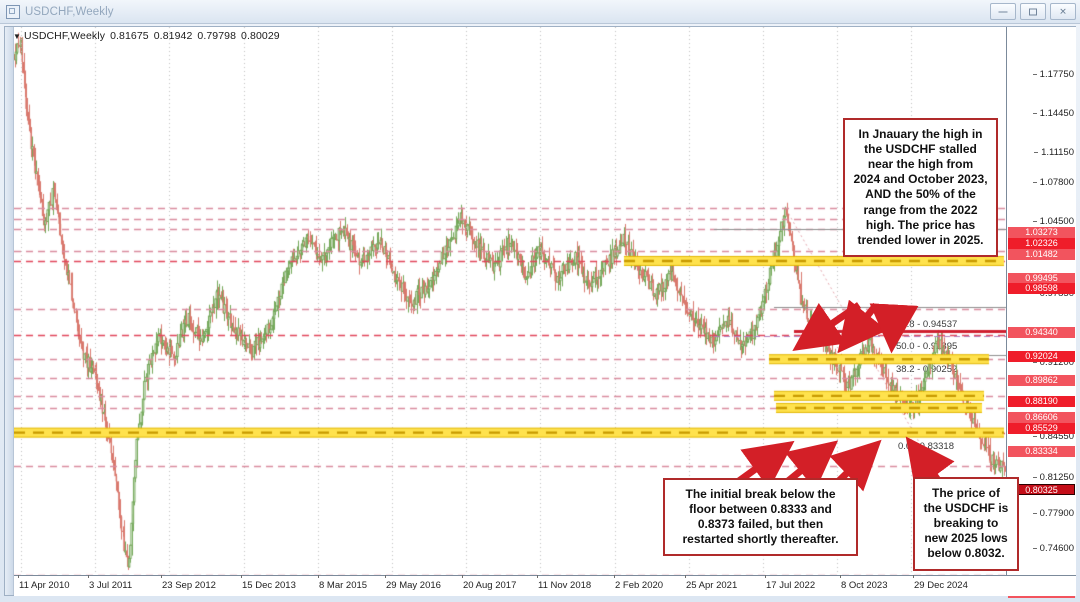 This screenshot has height=602, width=1080. I want to click on date-tick: 17 Jul 2022, so click(790, 583).